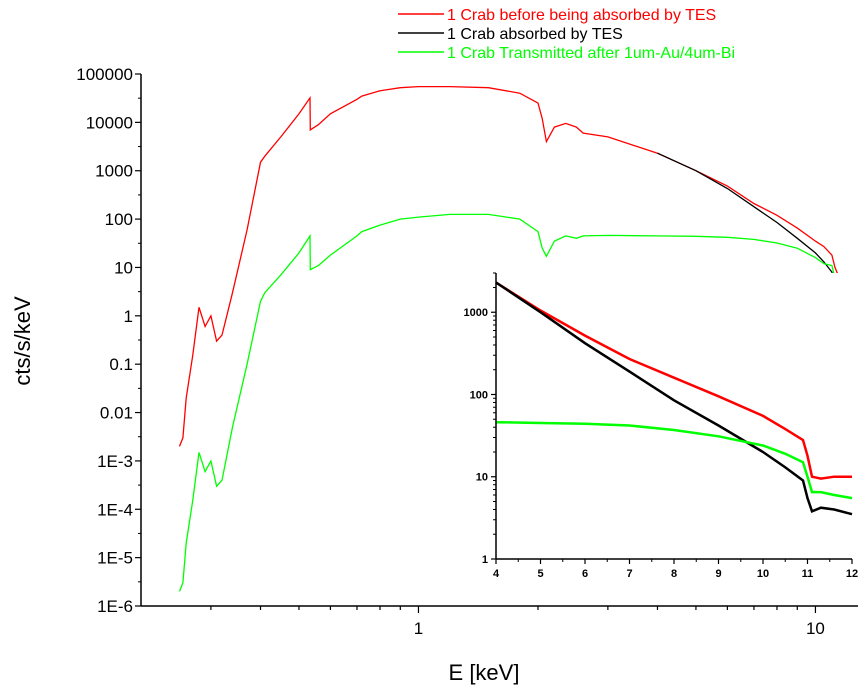  I want to click on inset-series-0-line, so click(673, 380).